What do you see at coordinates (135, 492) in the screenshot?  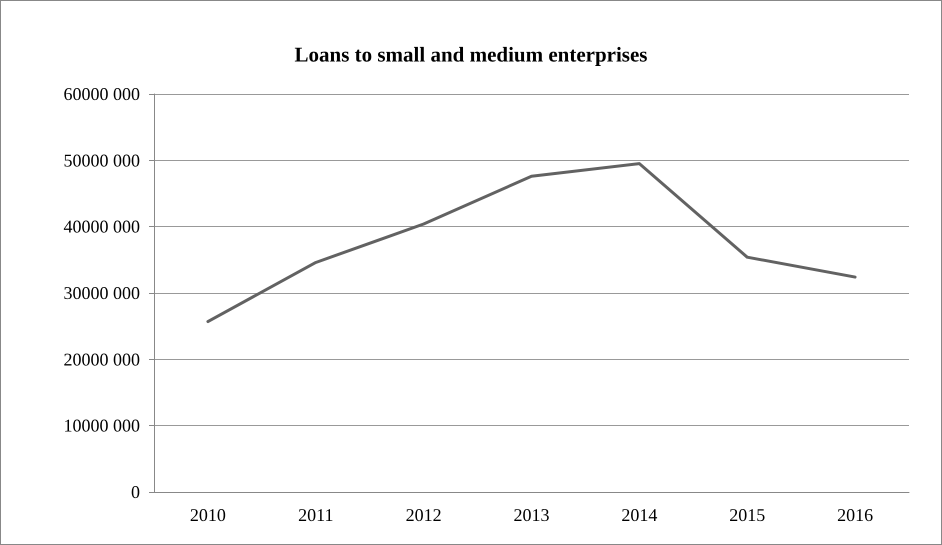 I see `y-tick-label: 0` at bounding box center [135, 492].